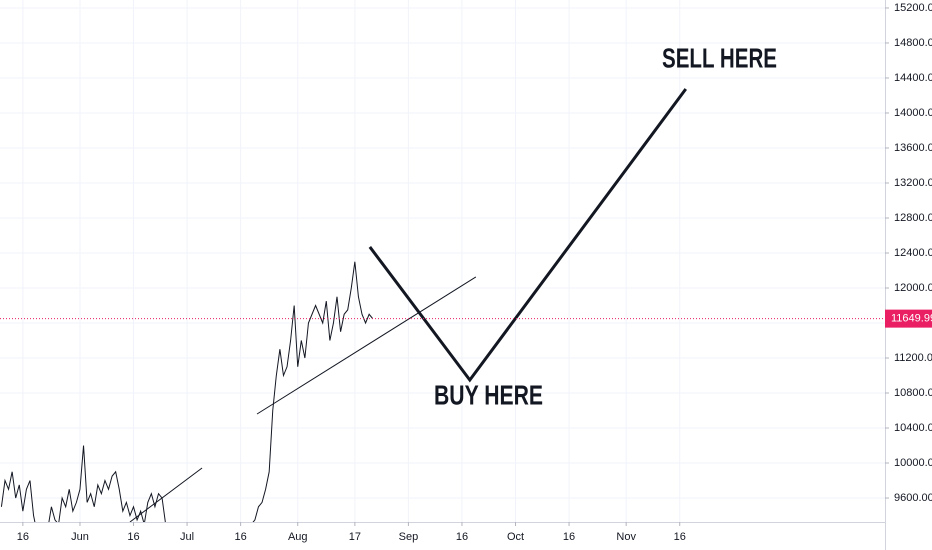 This screenshot has height=550, width=932. I want to click on annotation: SELL HERE, so click(719, 57).